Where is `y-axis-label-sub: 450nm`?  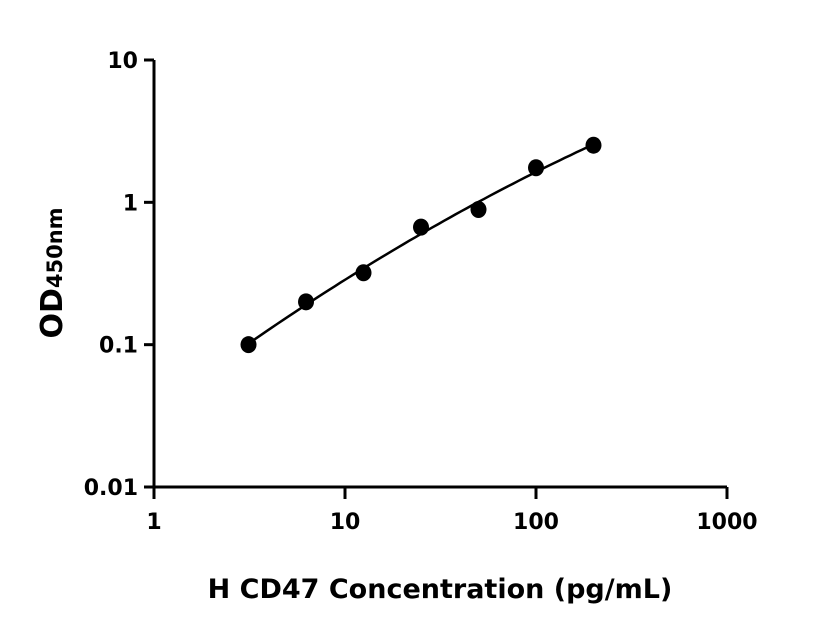 y-axis-label-sub: 450nm is located at coordinates (55, 247).